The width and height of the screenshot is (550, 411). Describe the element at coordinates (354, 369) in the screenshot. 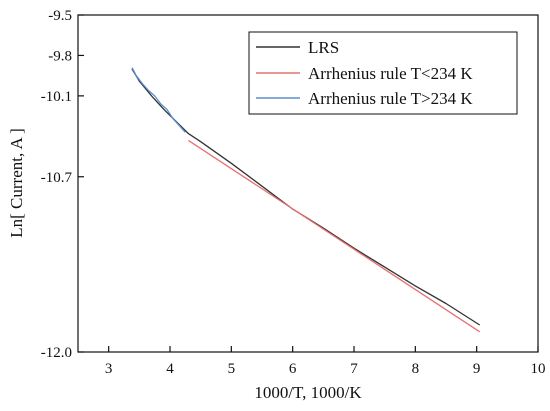

I see `x-tick-label: 7` at that location.